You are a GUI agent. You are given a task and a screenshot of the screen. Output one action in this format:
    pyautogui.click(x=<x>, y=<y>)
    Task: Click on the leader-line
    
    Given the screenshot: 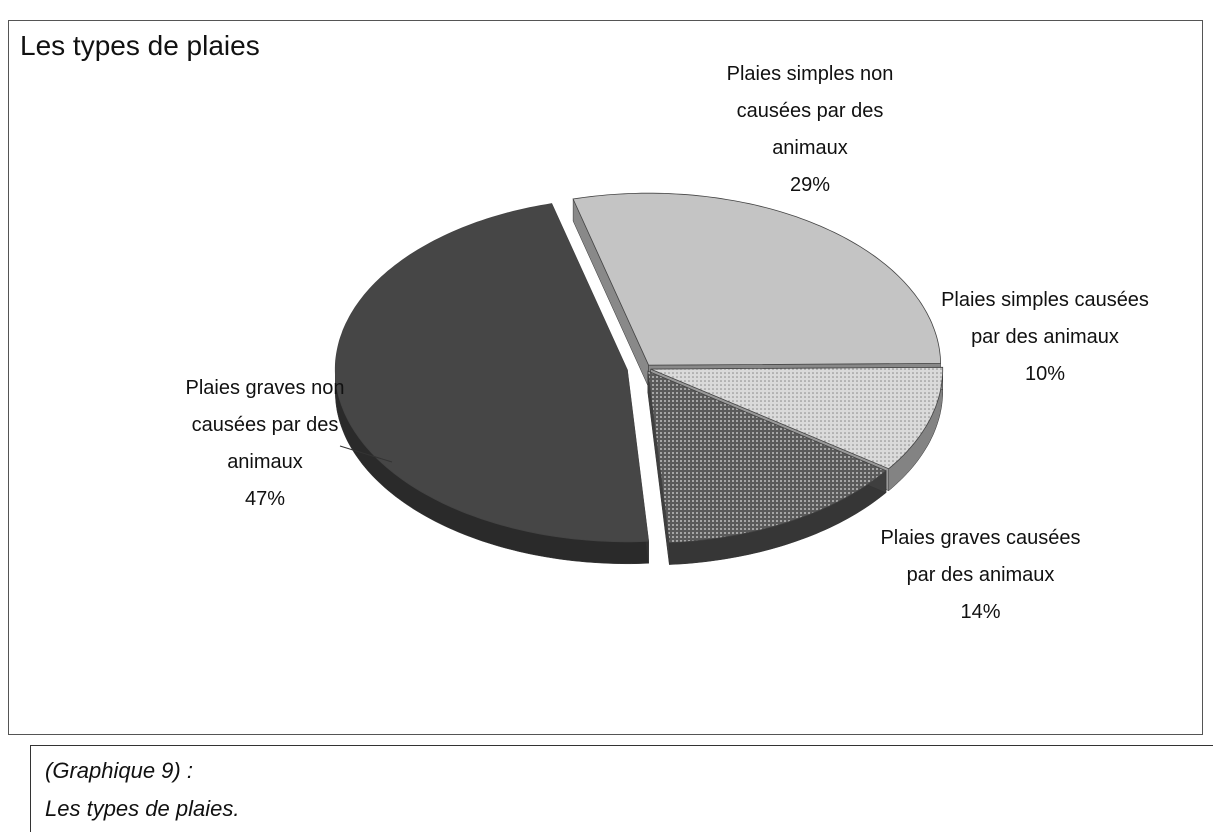 What is the action you would take?
    pyautogui.click(x=366, y=454)
    